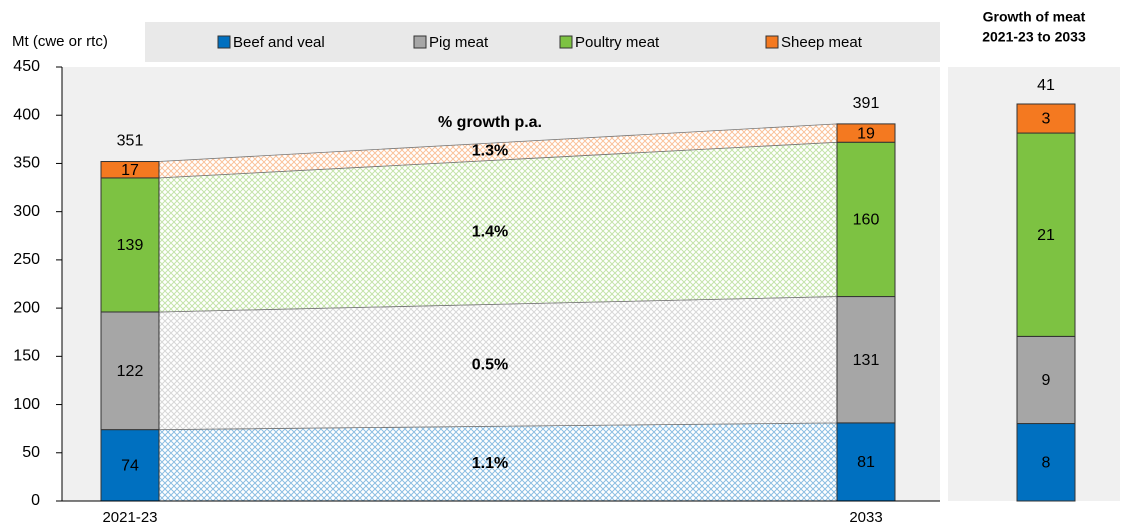 The height and width of the screenshot is (528, 1129). I want to click on panel-title: 2021-23 to 2033, so click(1034, 37).